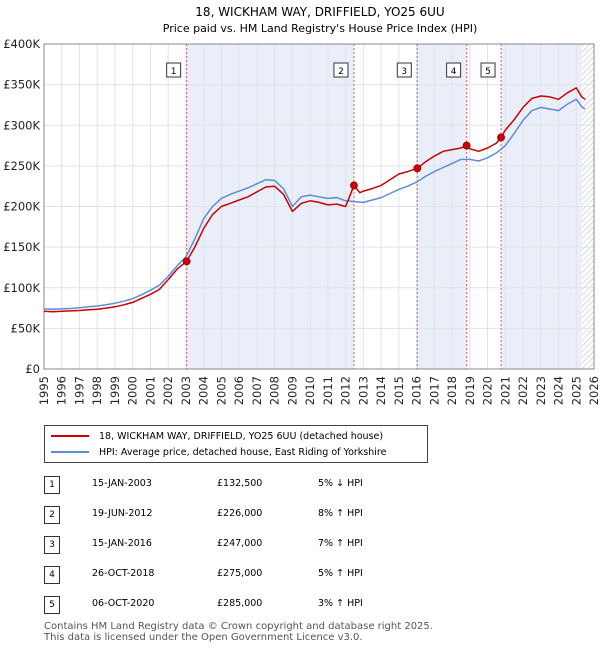 The height and width of the screenshot is (650, 600). What do you see at coordinates (21, 247) in the screenshot?
I see `y-tick-label: £150K` at bounding box center [21, 247].